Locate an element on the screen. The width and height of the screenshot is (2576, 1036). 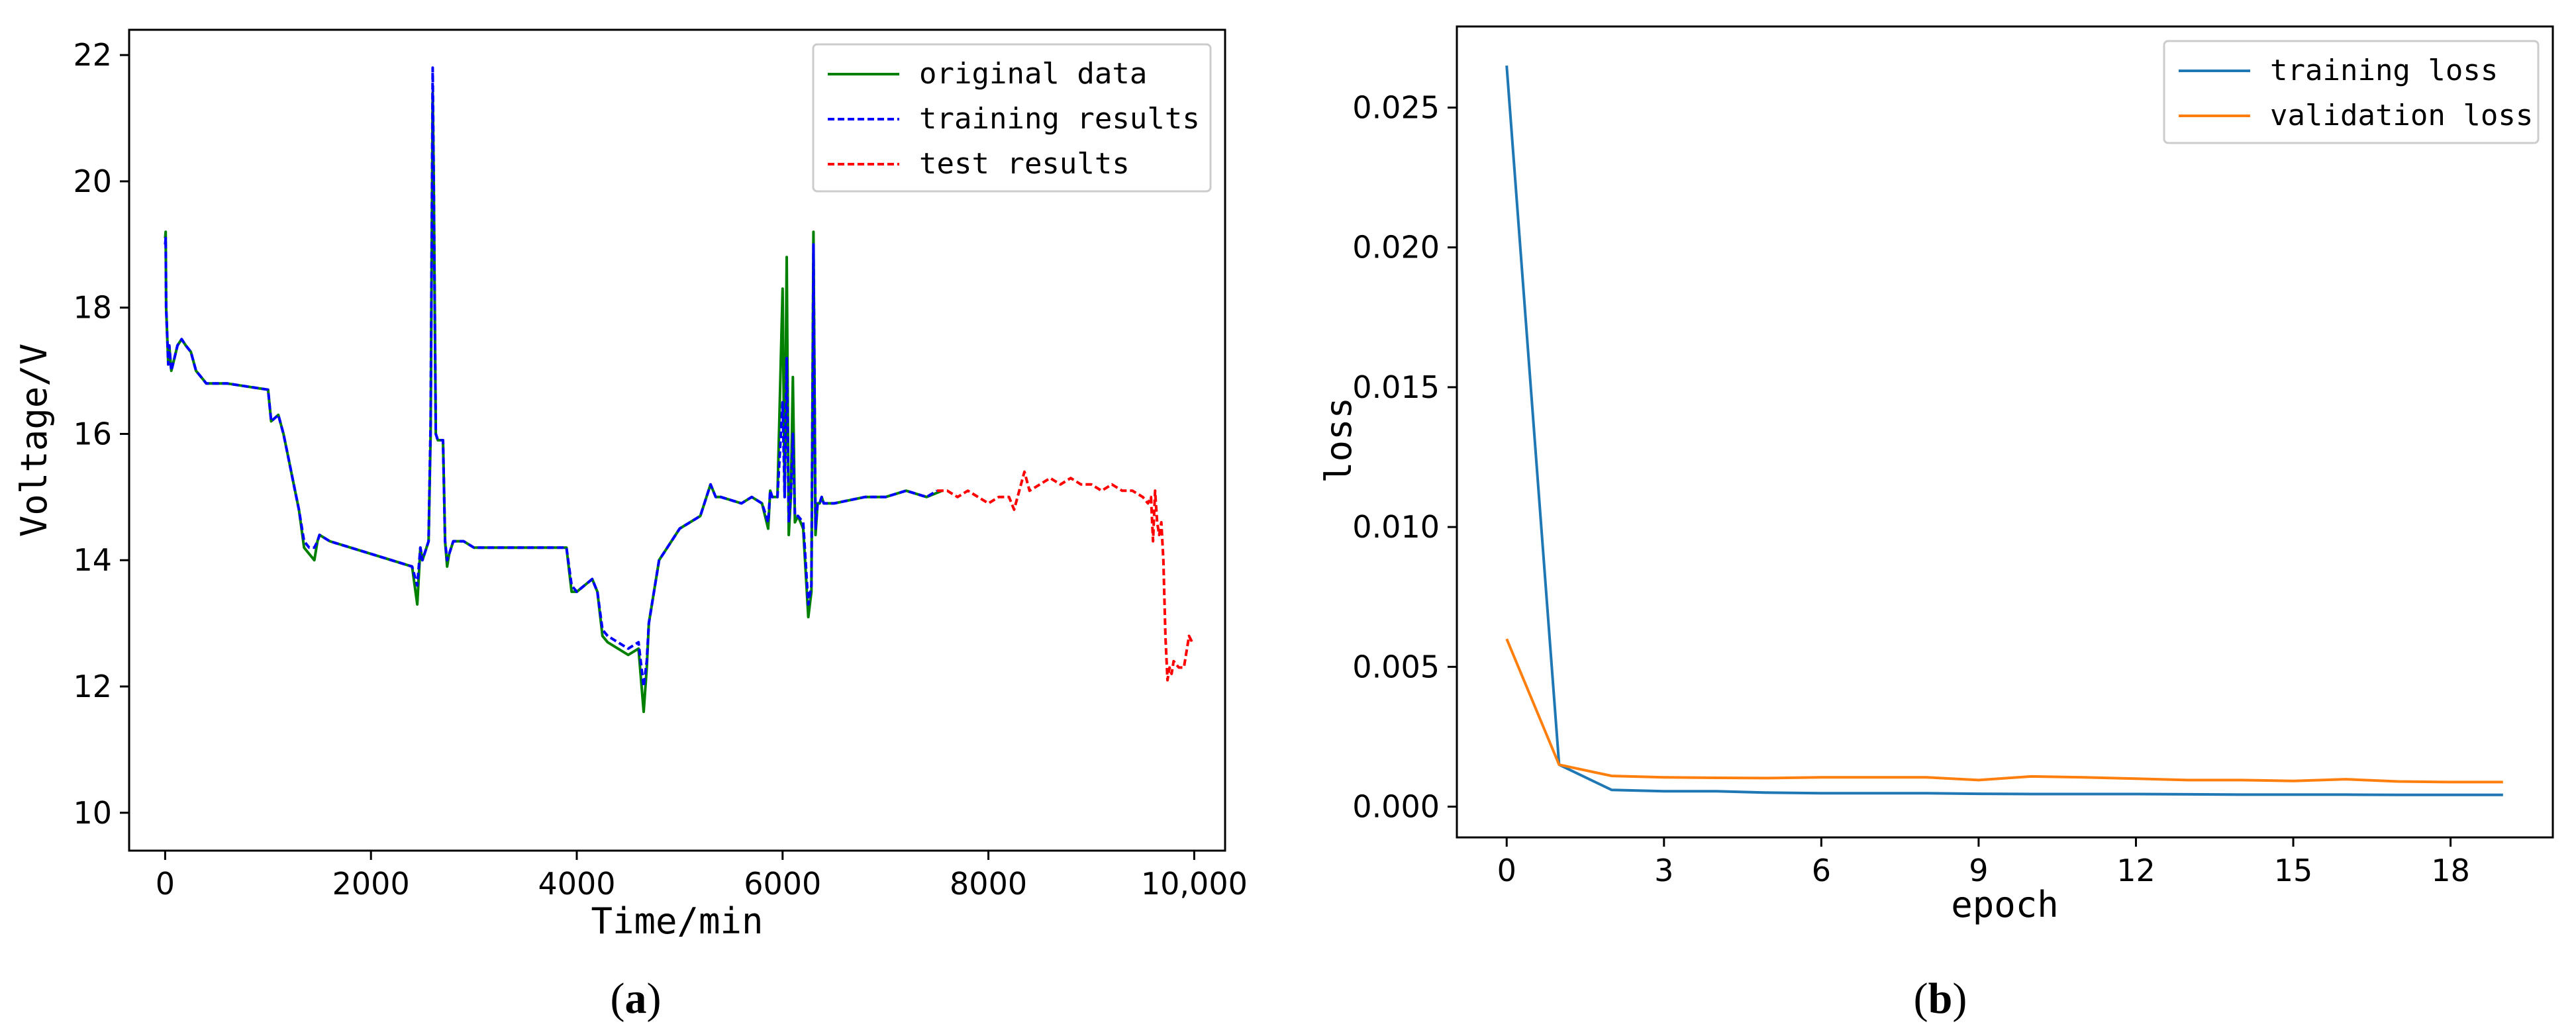
caption-b: (b) is located at coordinates (1940, 998).